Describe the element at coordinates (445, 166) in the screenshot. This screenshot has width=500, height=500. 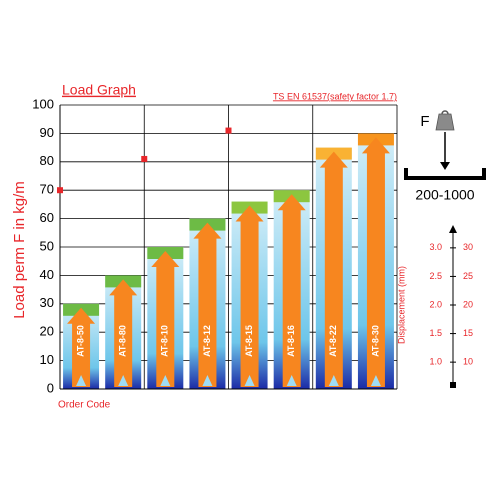
I see `force-arrowhead` at that location.